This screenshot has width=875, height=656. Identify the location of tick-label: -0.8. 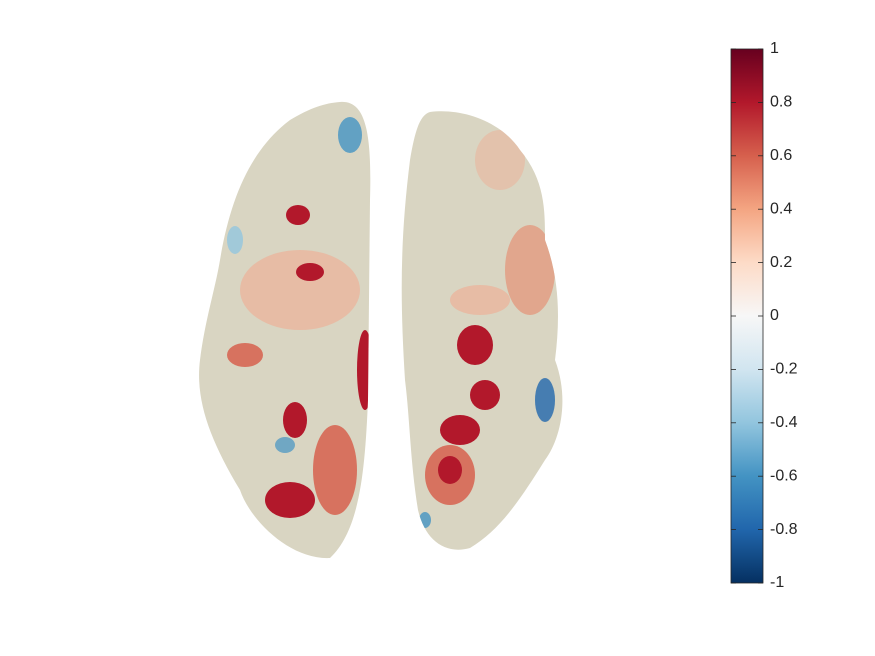
(784, 529).